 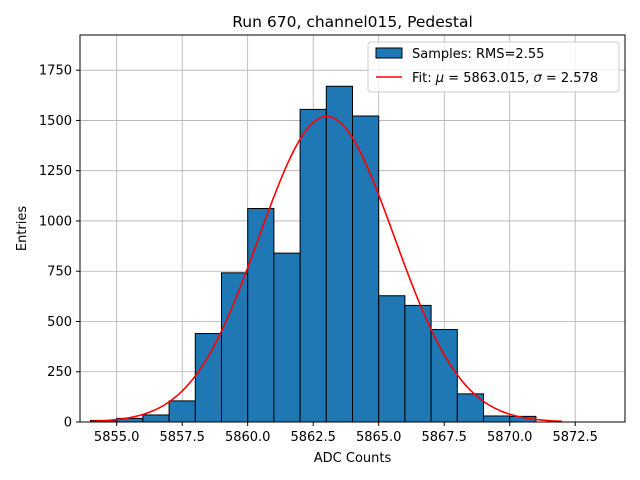 What do you see at coordinates (22, 229) in the screenshot?
I see `y-axis-label: Entries` at bounding box center [22, 229].